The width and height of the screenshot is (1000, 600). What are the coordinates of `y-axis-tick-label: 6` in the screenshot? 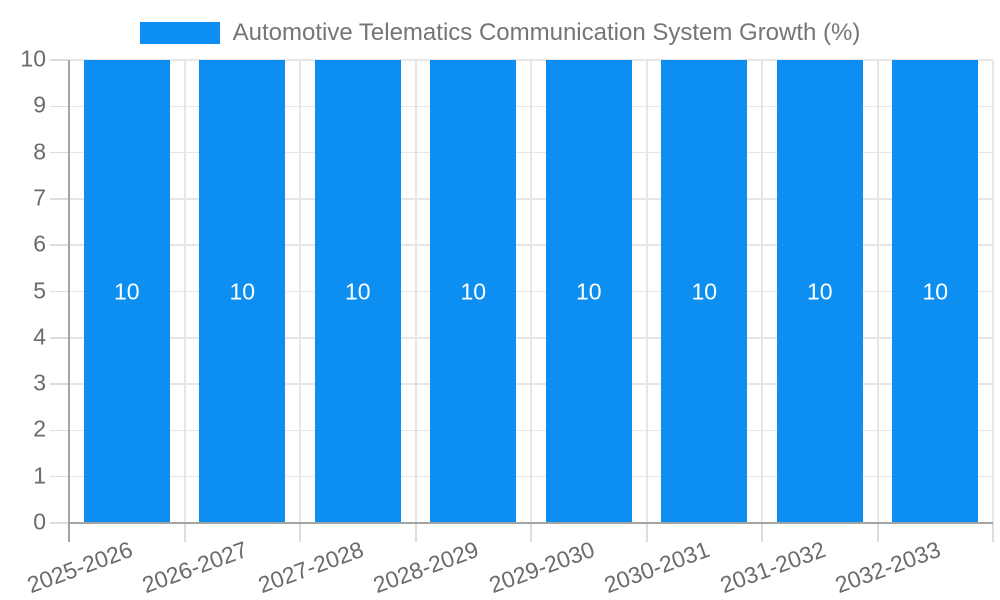 It's located at (39, 243).